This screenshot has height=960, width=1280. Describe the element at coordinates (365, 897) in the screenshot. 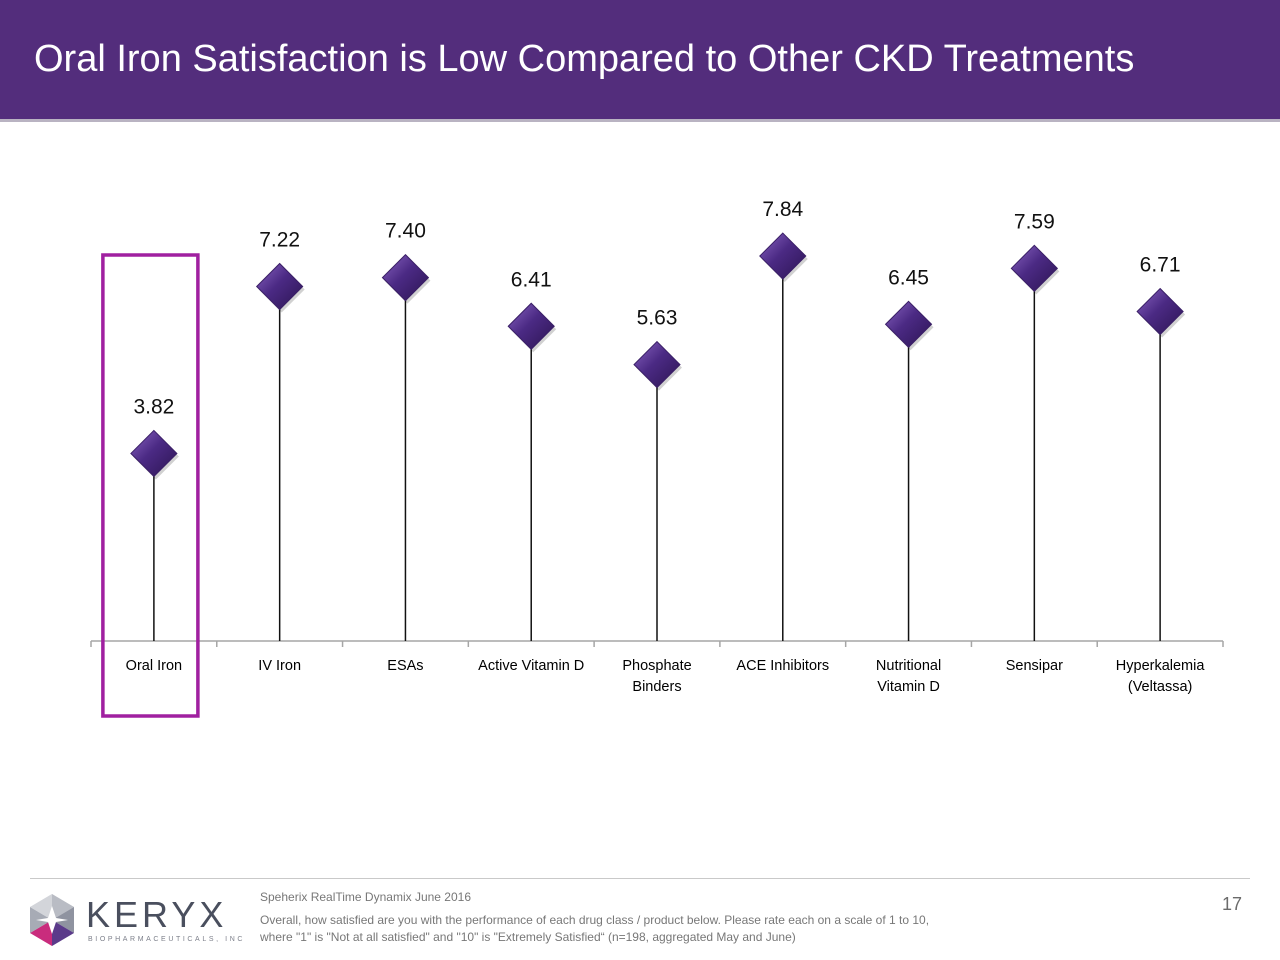

I see `source-citation: Speherix RealTime Dynamix June 2016` at that location.